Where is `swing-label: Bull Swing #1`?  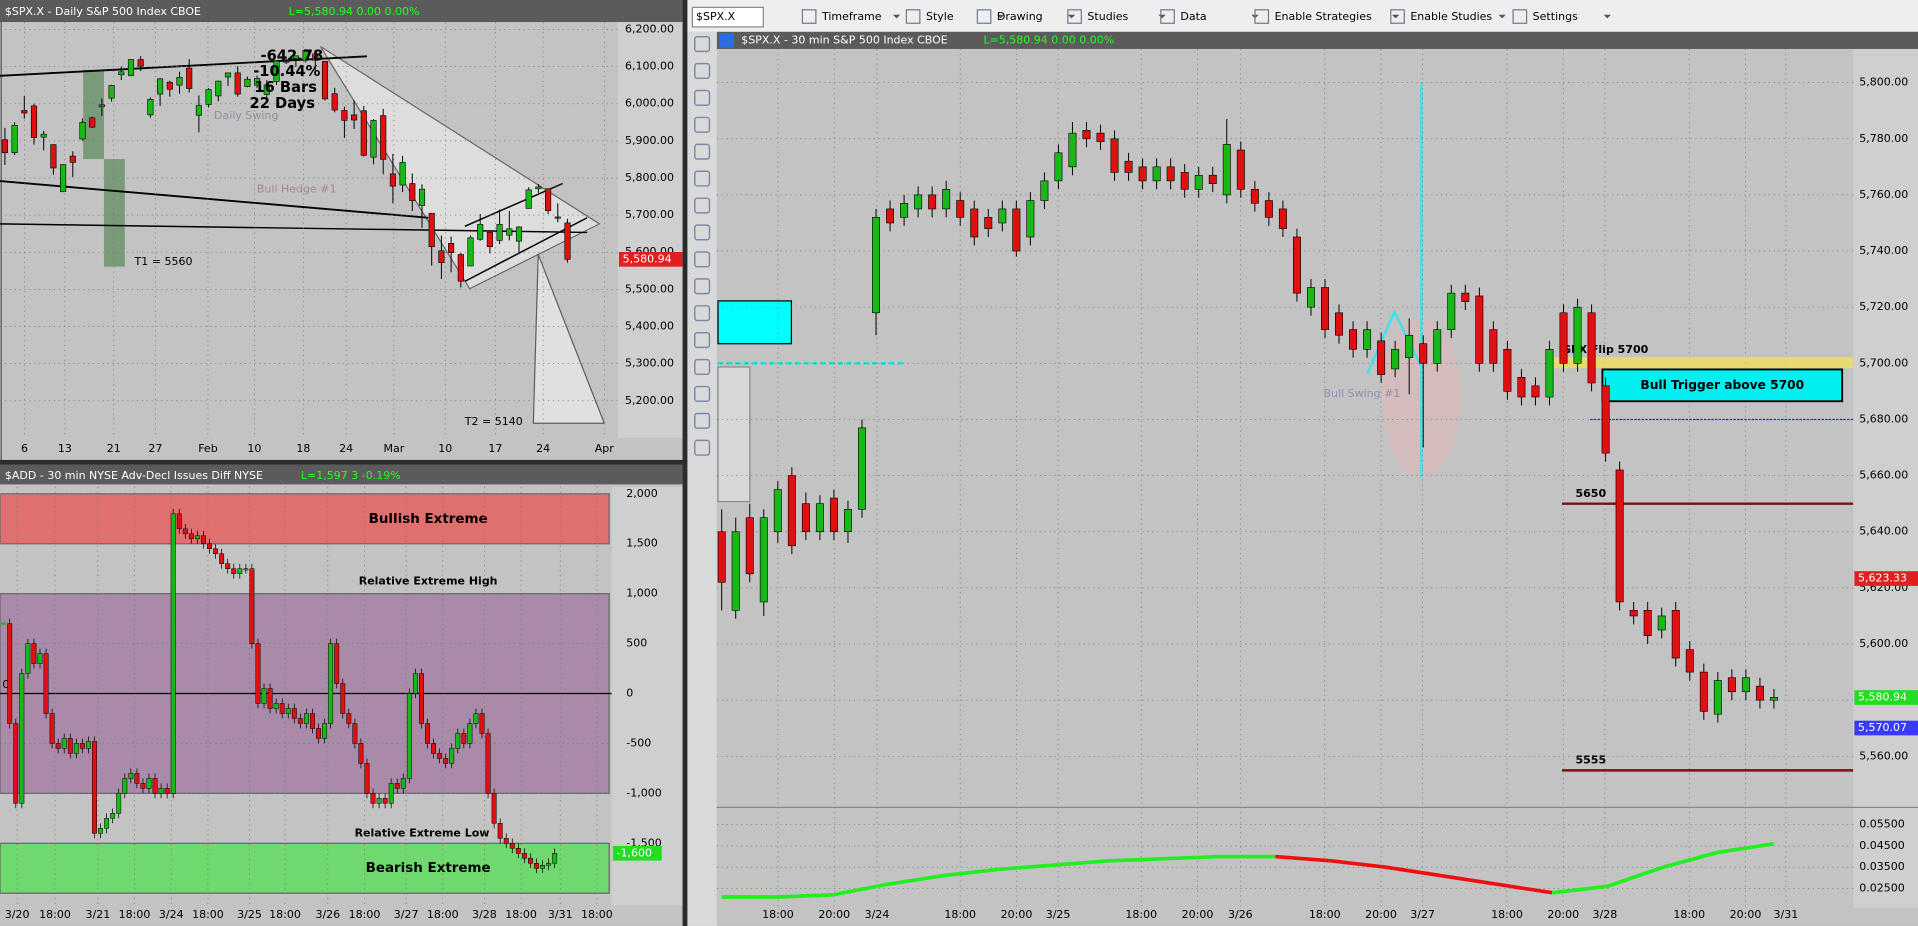 swing-label: Bull Swing #1 is located at coordinates (1362, 393).